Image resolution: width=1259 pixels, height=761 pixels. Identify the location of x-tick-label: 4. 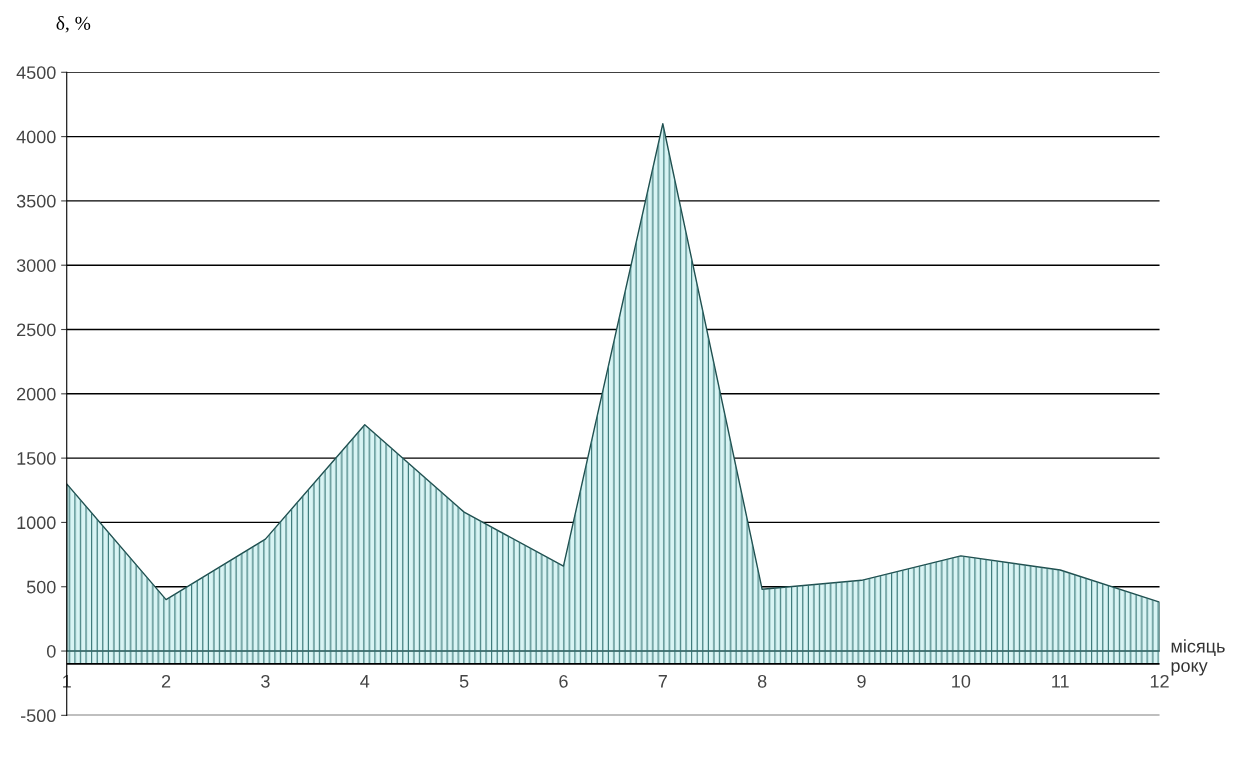
(365, 681).